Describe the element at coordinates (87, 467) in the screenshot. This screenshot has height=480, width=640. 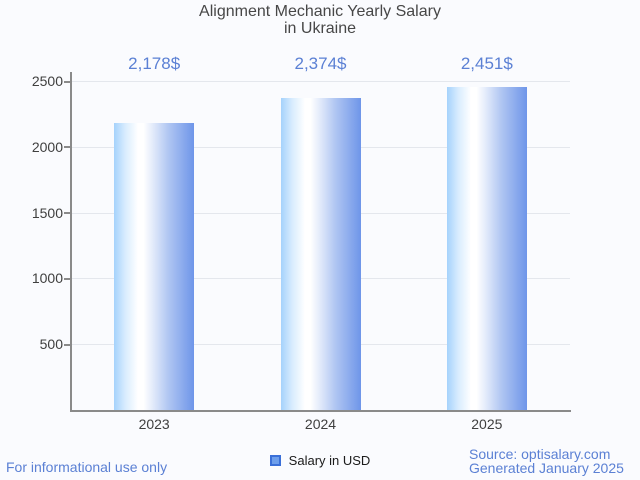
I see `disclaimer-text: For informational use only` at that location.